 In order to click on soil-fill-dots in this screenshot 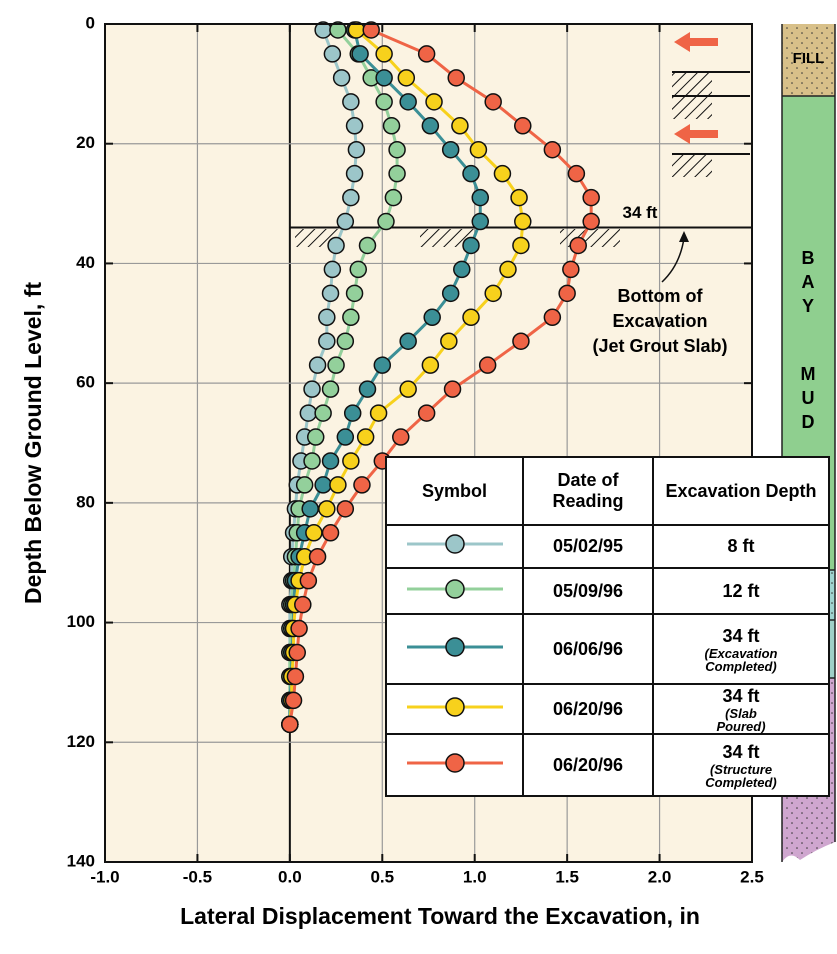, I will do `click(808, 60)`.